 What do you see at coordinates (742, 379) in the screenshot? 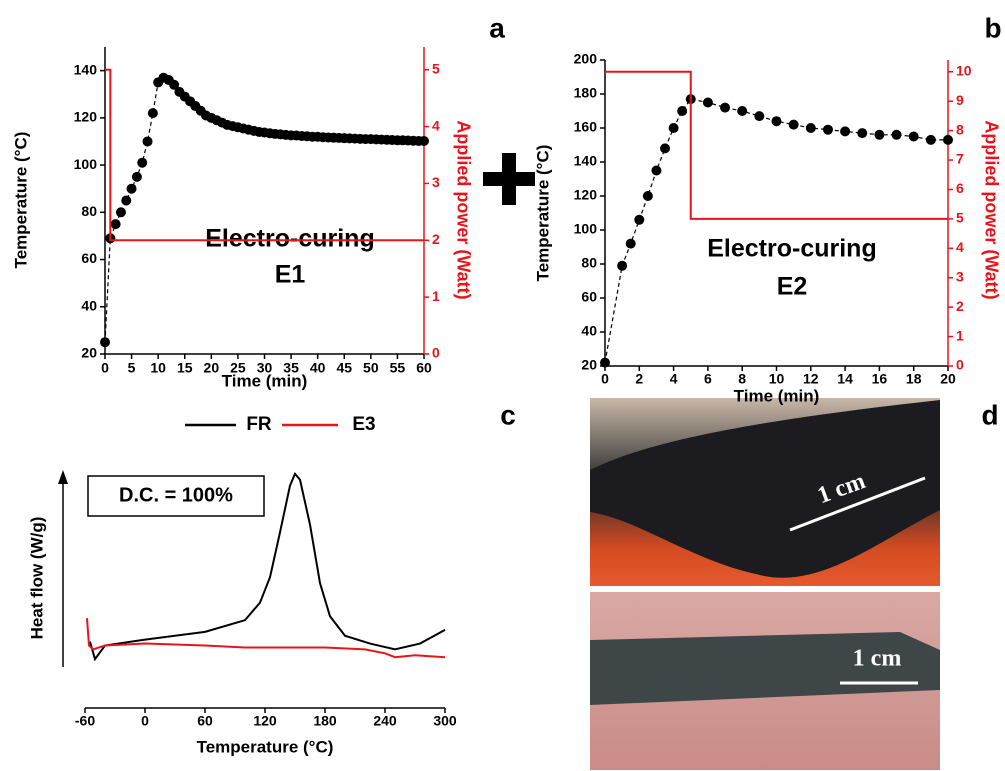
I see `x-tick-label: 8` at bounding box center [742, 379].